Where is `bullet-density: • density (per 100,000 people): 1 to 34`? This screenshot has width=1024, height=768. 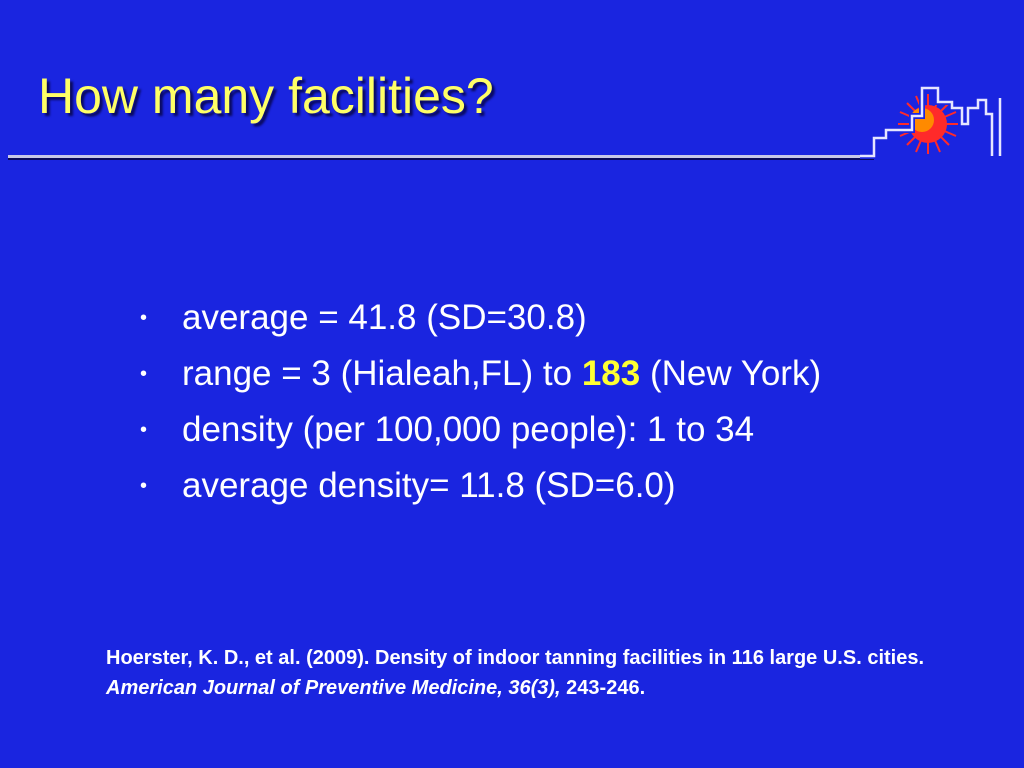 bullet-density: • density (per 100,000 people): 1 to 34 is located at coordinates (480, 430).